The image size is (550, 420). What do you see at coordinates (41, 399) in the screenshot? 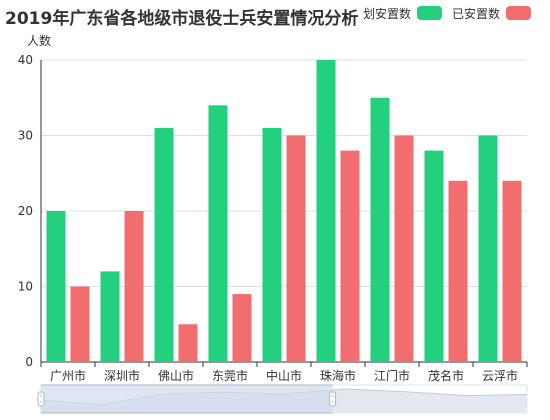
I see `datazoom-handle-left` at bounding box center [41, 399].